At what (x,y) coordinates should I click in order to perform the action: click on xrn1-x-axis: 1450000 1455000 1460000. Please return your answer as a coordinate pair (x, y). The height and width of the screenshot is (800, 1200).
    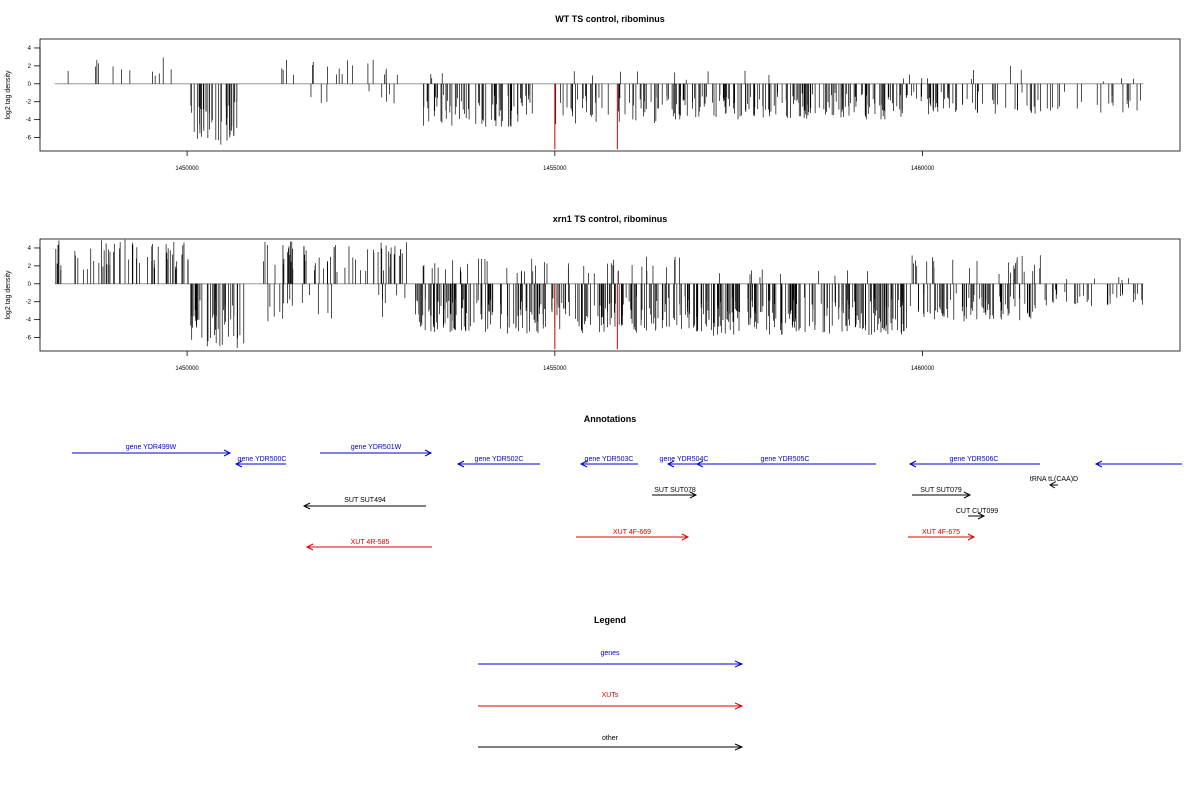
    Looking at the image, I should click on (555, 361).